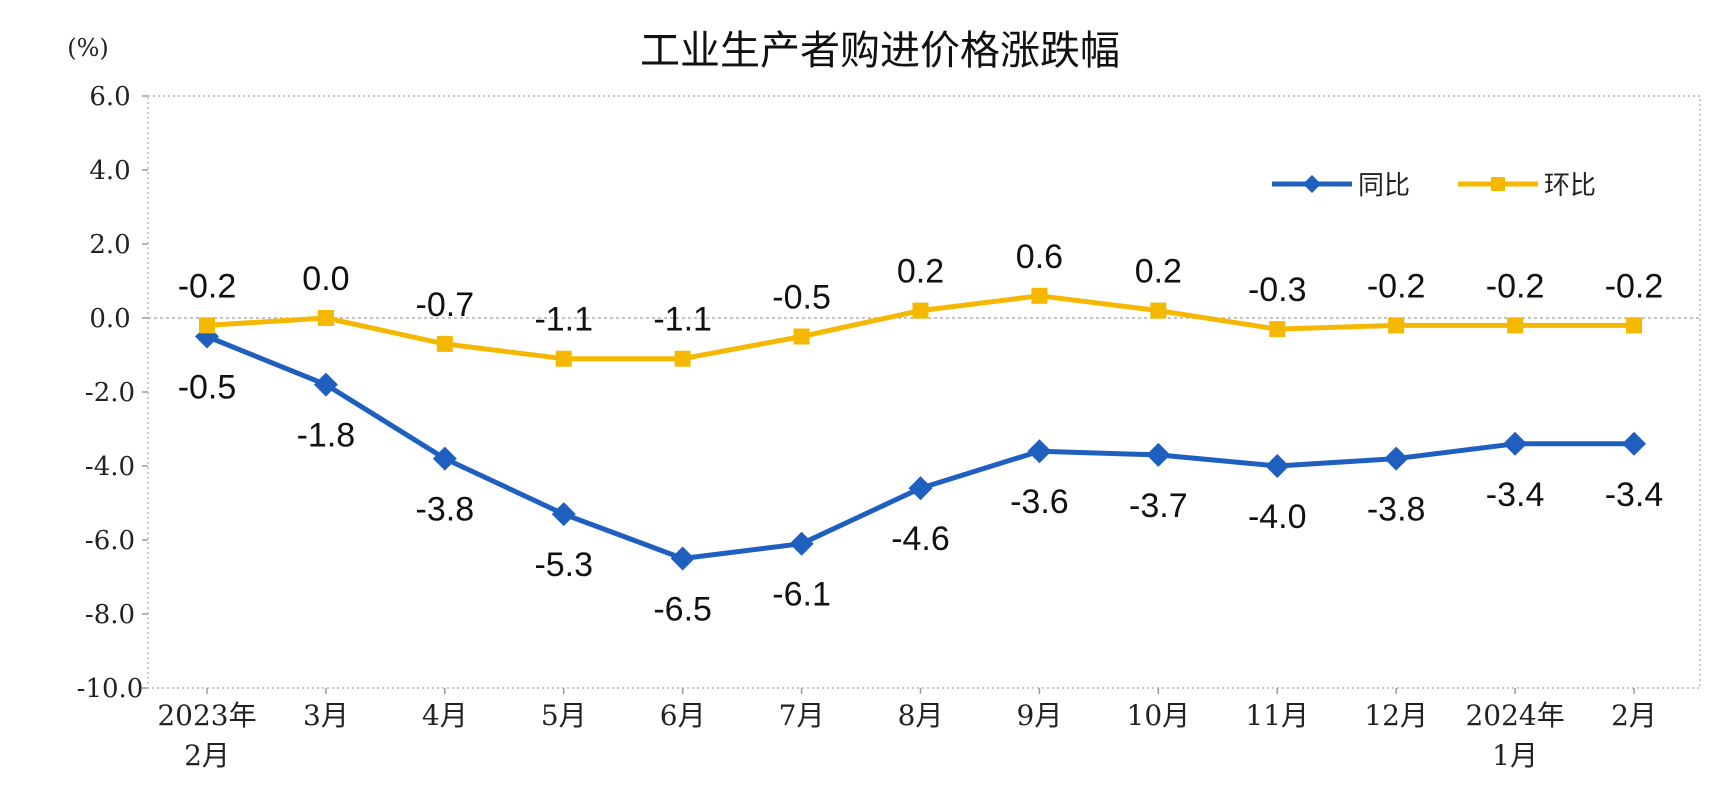 This screenshot has height=805, width=1728. I want to click on x-tick-label: 9月, so click(1040, 715).